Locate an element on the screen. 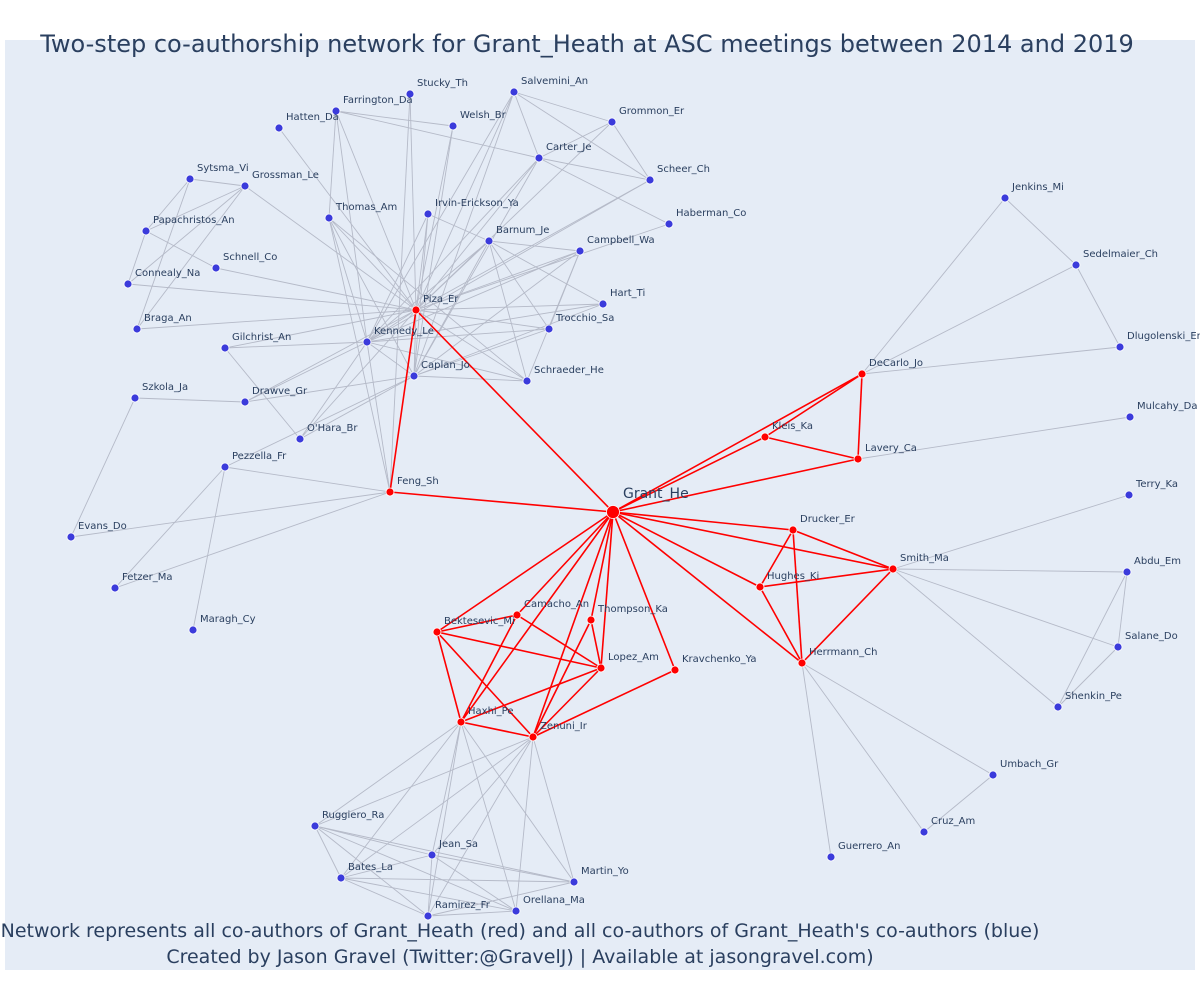 This screenshot has width=1200, height=1000. node-kravchenko-ya is located at coordinates (675, 670).